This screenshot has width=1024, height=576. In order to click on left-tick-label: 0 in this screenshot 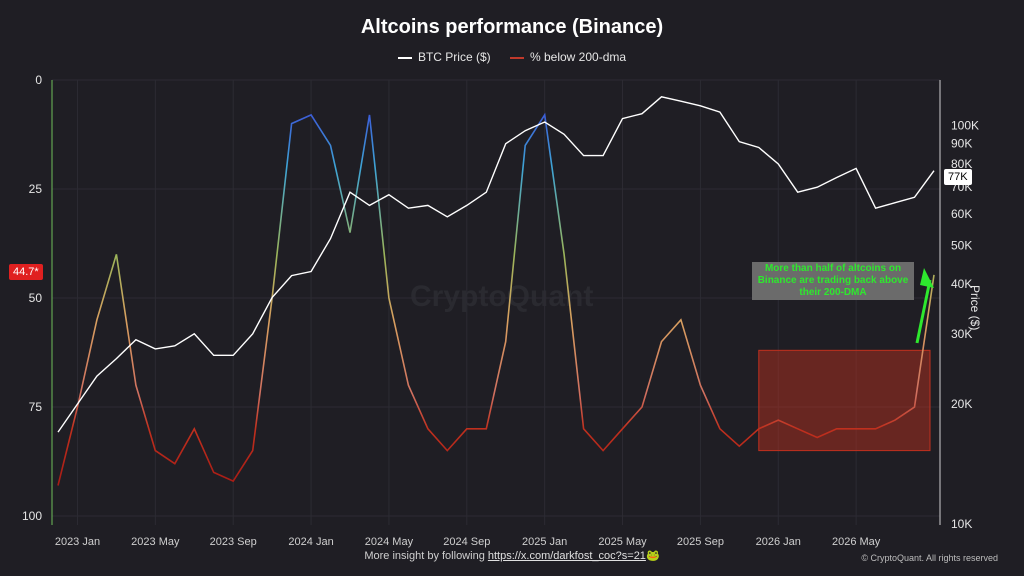, I will do `click(38, 80)`.